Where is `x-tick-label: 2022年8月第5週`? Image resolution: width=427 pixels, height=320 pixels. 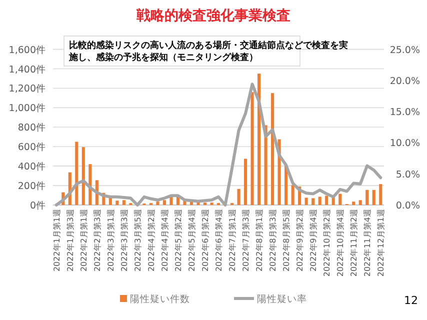 x-tick-label: 2022年8月第5週 is located at coordinates (287, 240).